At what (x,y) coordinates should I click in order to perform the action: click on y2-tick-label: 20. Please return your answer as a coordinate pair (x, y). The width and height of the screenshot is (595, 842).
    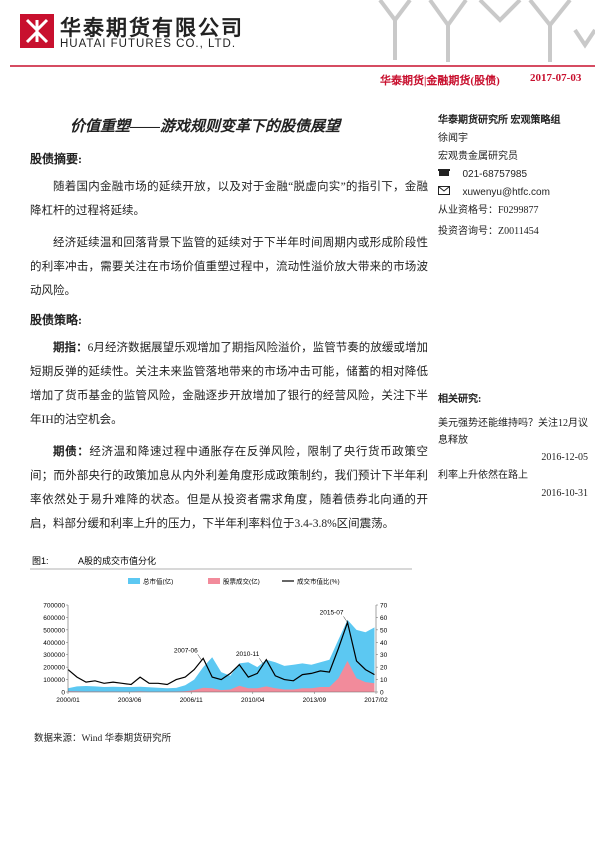
    Looking at the image, I should click on (384, 668).